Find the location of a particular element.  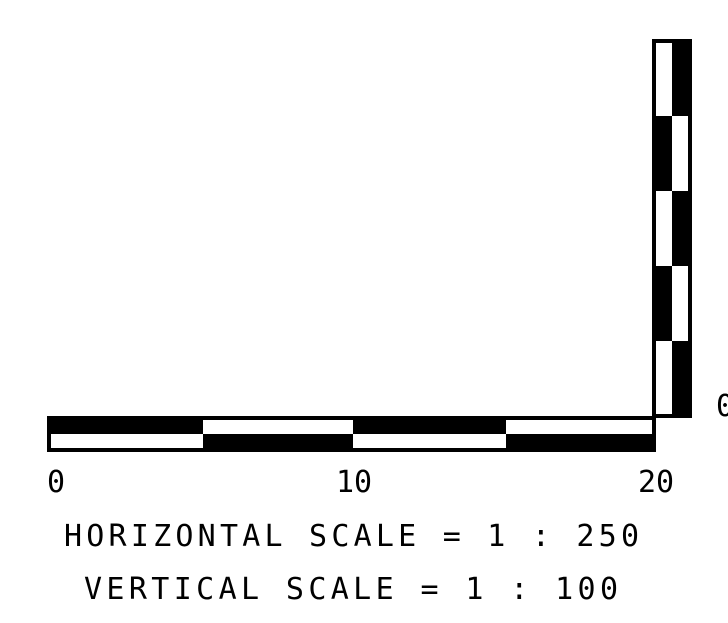

hbar-tick-label-10: 10 is located at coordinates (354, 482).